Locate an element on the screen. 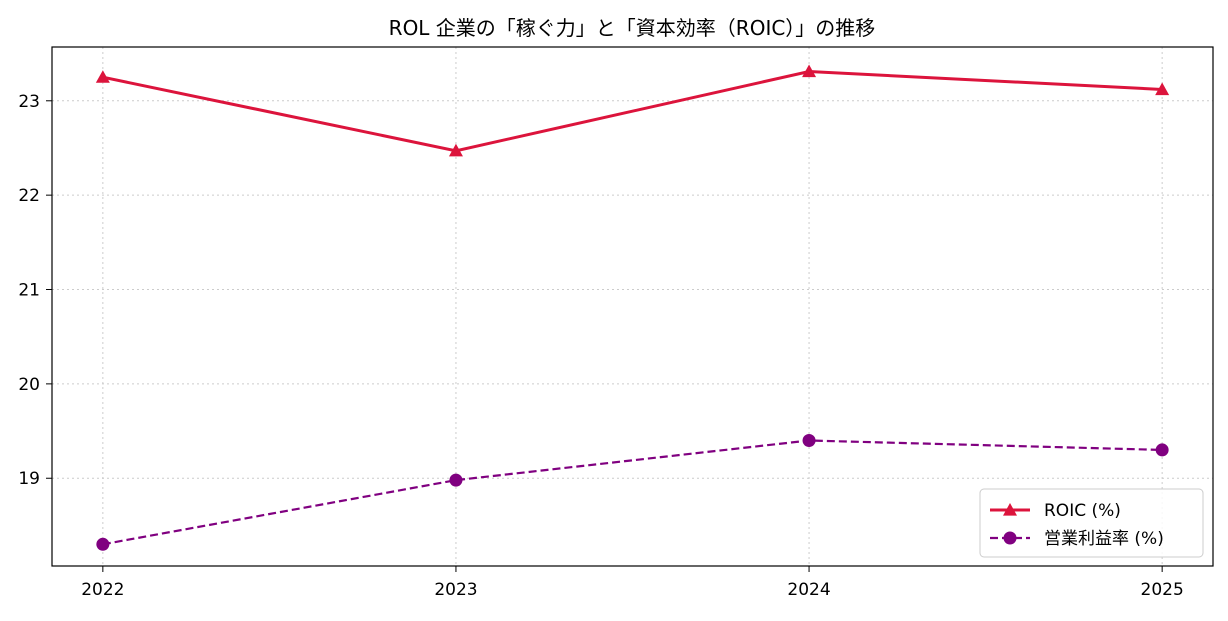  y-tick-label: 22 is located at coordinates (29, 196).